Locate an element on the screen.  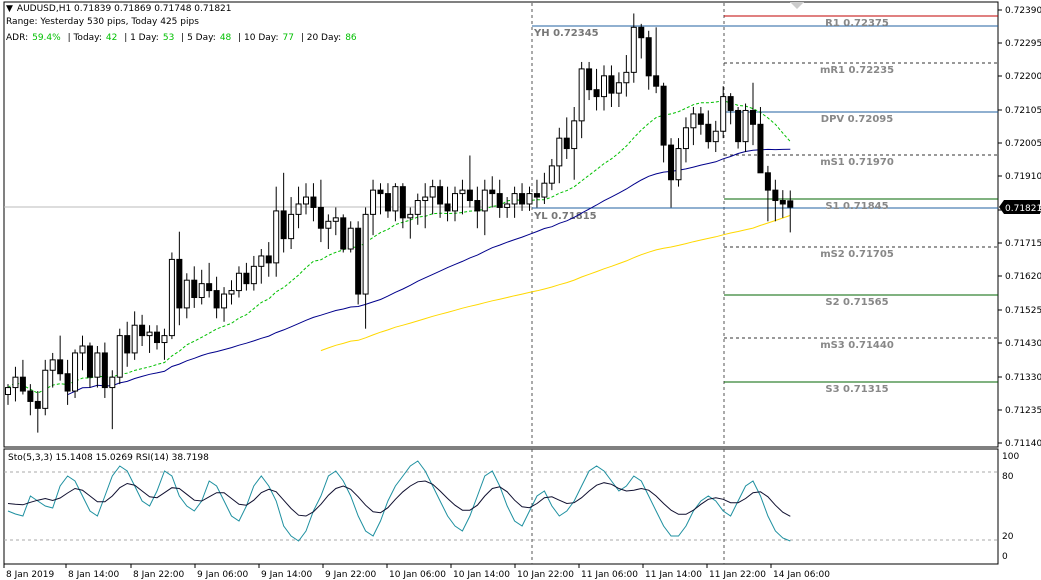
shift-marker-icon is located at coordinates (797, 5).